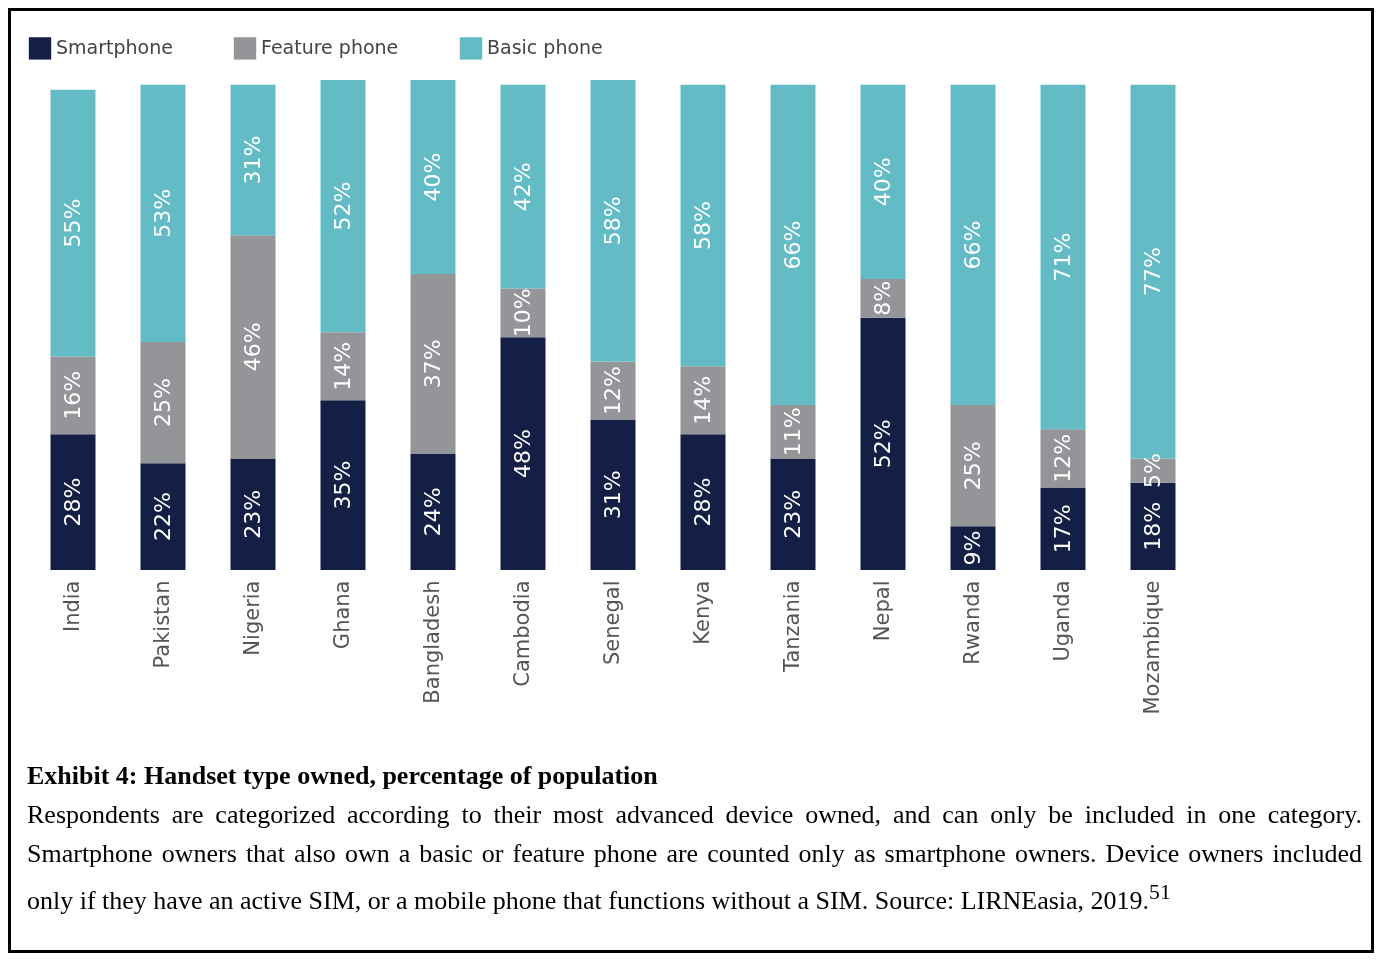 The width and height of the screenshot is (1380, 960). What do you see at coordinates (612, 623) in the screenshot?
I see `x-tick-label: Senegal` at bounding box center [612, 623].